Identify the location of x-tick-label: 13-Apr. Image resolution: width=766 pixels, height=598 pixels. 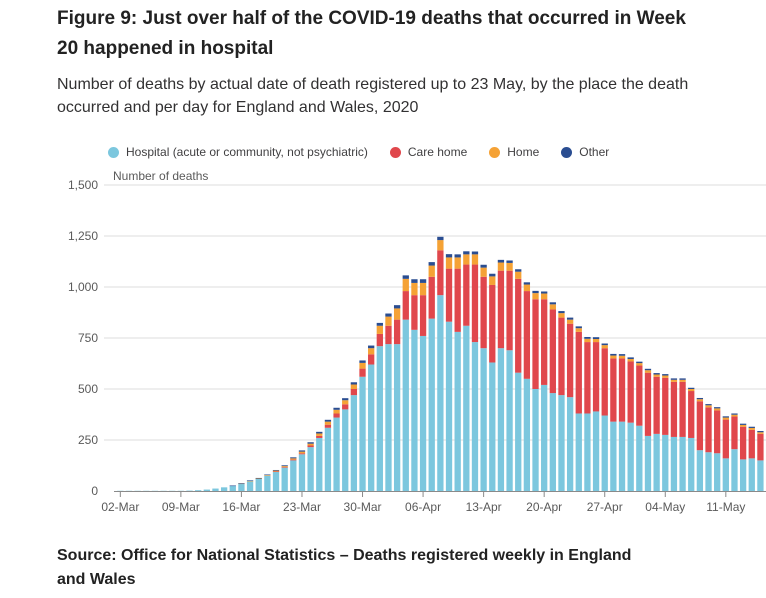
(484, 507).